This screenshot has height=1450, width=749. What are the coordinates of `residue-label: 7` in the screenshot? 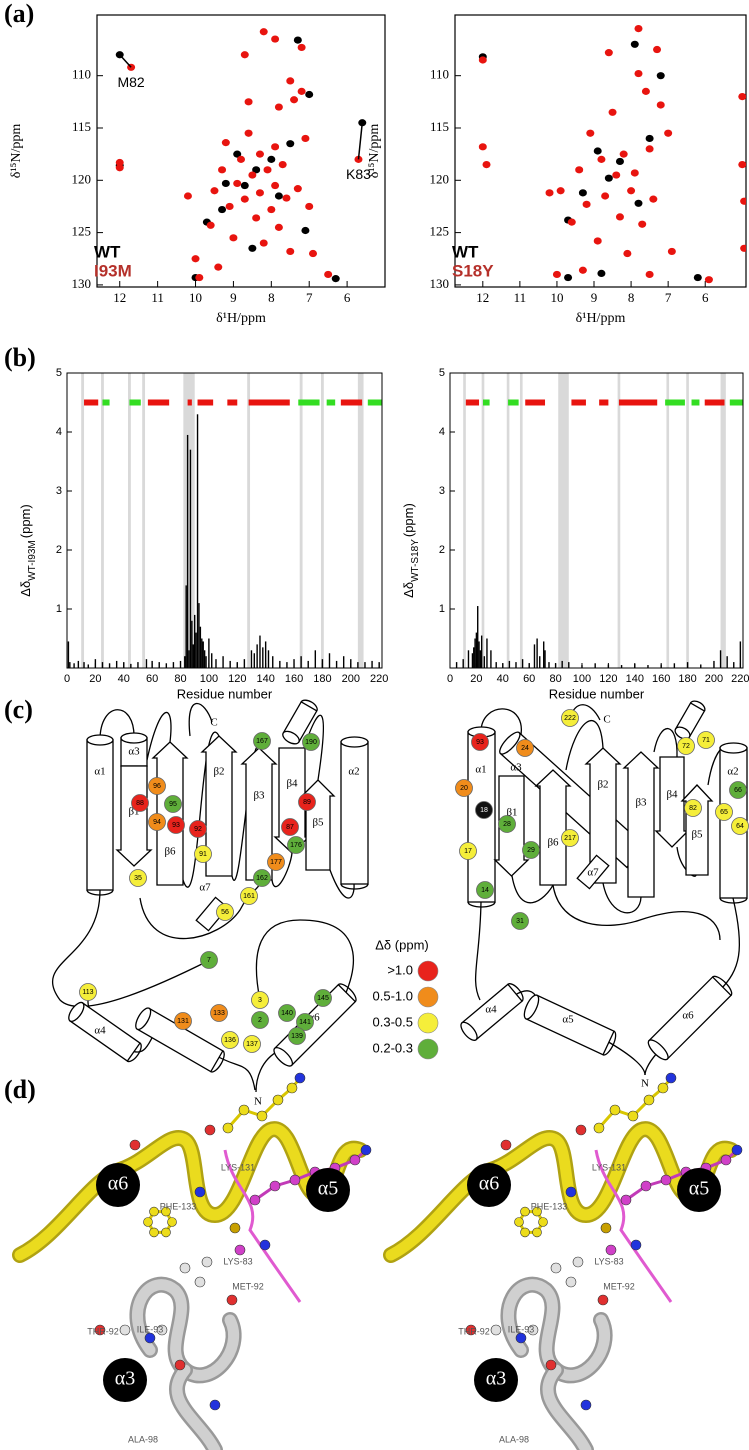 It's located at (209, 960).